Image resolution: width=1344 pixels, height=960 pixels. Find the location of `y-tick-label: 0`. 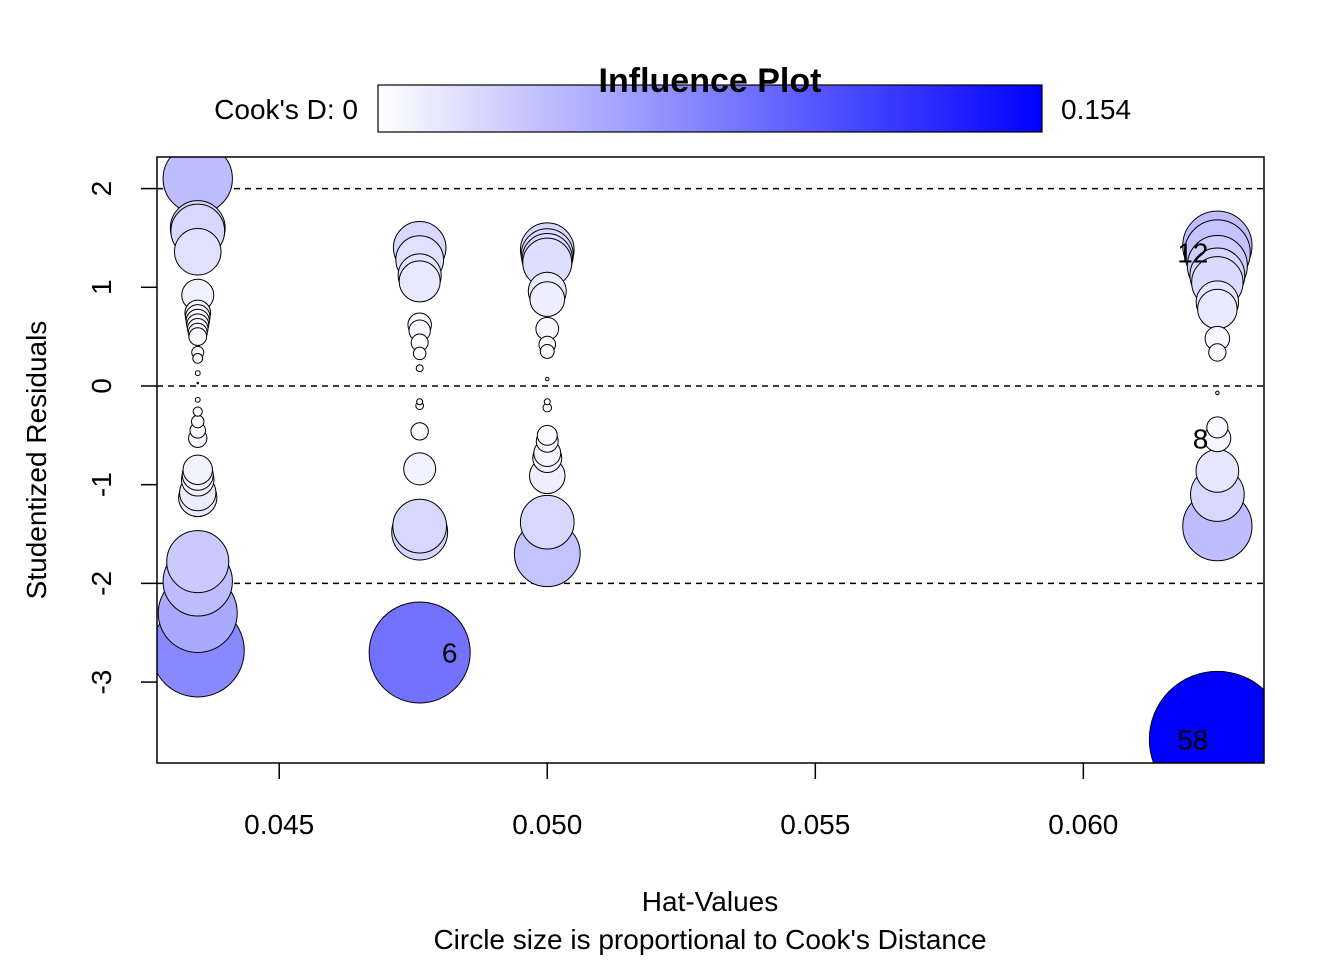

y-tick-label: 0 is located at coordinates (101, 386).